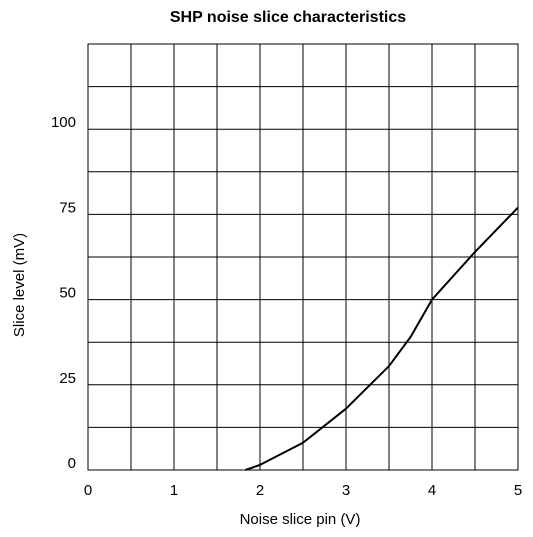 Image resolution: width=533 pixels, height=537 pixels. I want to click on y-tick-label: 100, so click(63, 122).